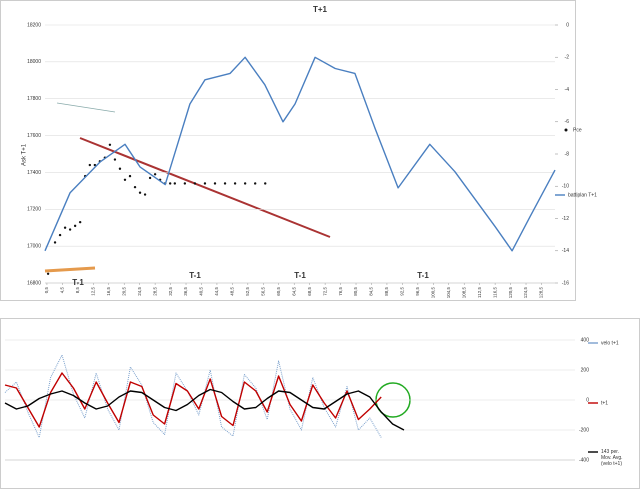 This screenshot has width=640, height=499. Describe the element at coordinates (565, 219) in the screenshot. I see `y2-tick-label: -12` at that location.